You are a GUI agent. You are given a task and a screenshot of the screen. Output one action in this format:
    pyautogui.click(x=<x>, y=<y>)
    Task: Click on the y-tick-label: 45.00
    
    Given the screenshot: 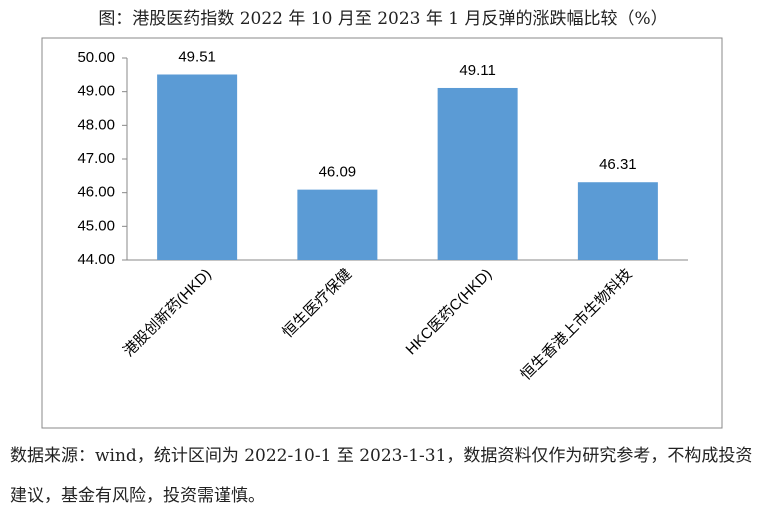 What is the action you would take?
    pyautogui.click(x=96, y=225)
    